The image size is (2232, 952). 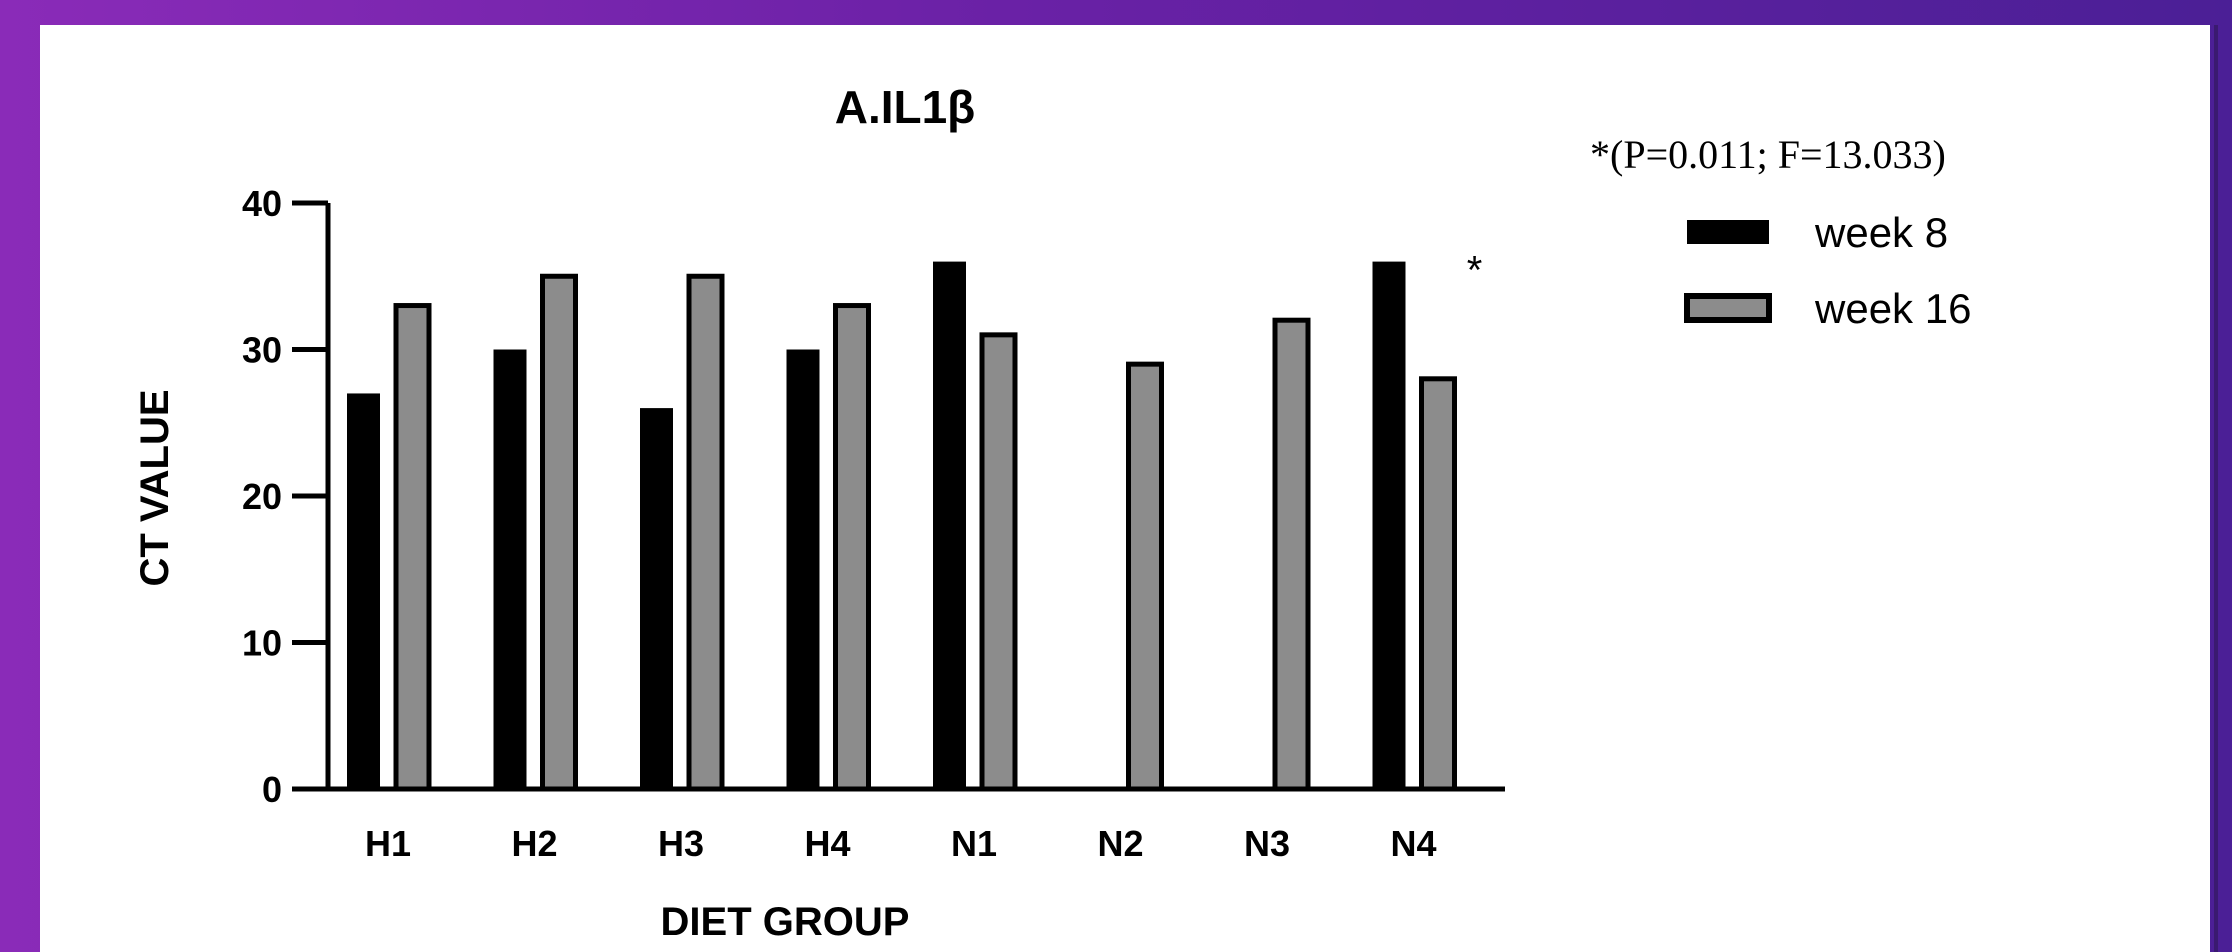 What do you see at coordinates (262, 643) in the screenshot?
I see `y-tick-label: 10` at bounding box center [262, 643].